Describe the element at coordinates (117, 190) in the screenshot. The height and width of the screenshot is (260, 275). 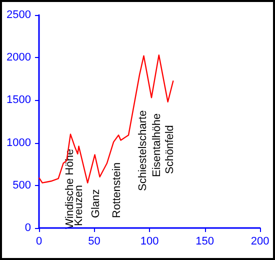
I see `annotation: Rottenstein` at that location.